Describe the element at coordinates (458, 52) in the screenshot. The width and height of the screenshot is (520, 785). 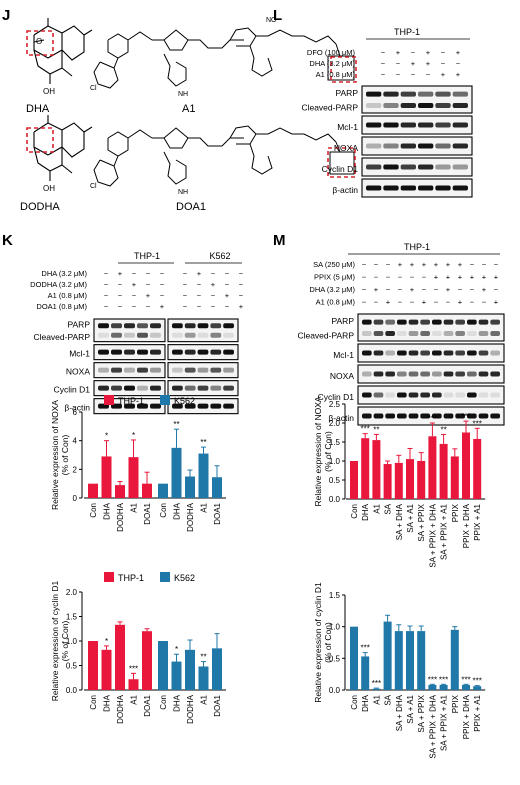
I see `l-treatment-mark: +` at that location.